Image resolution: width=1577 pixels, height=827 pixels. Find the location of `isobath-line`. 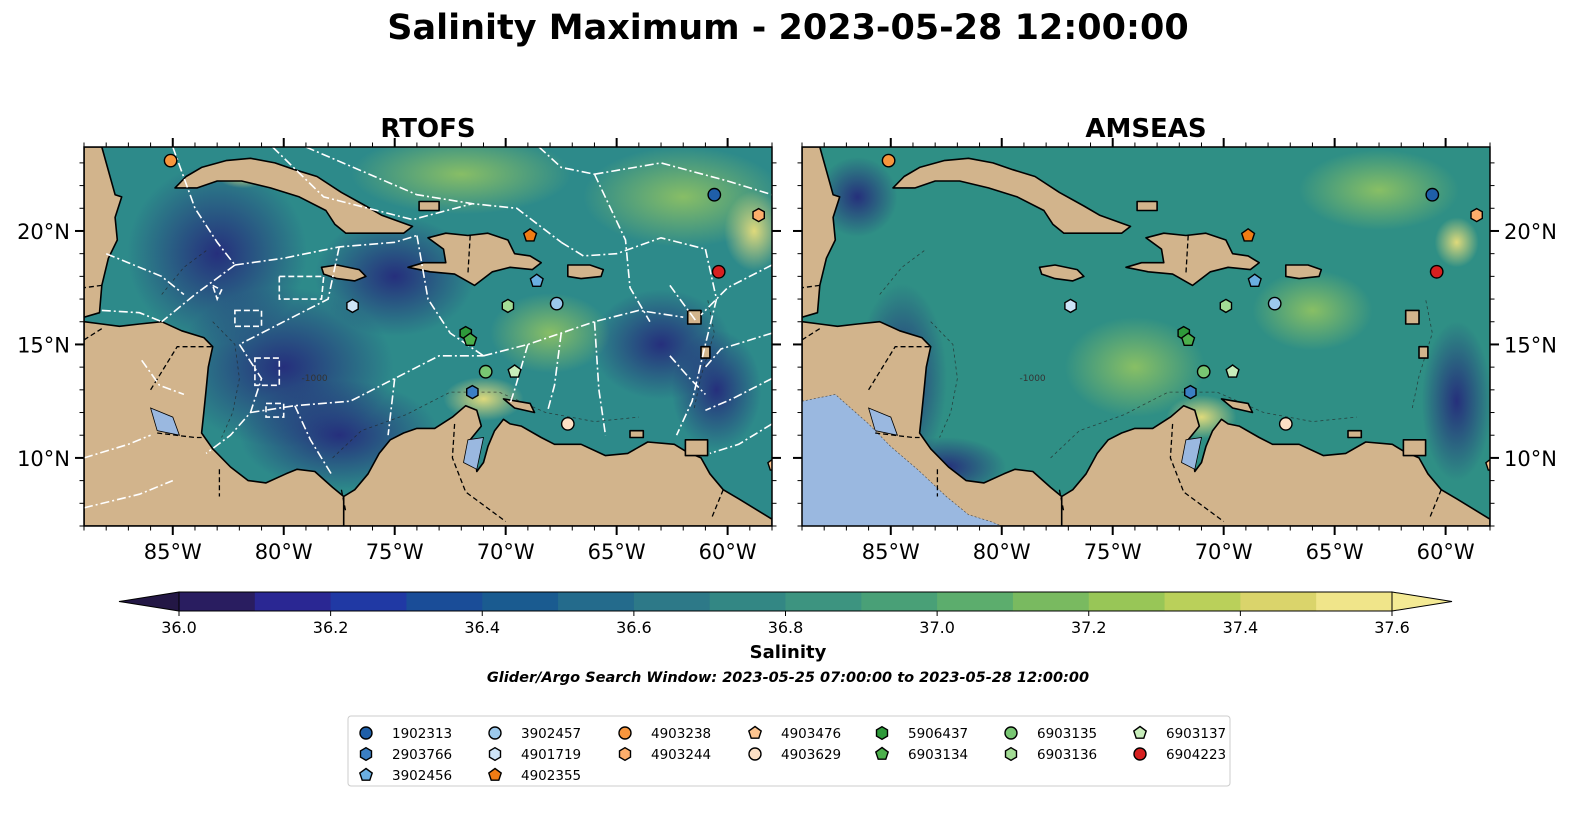

isobath-line is located at coordinates (485, 425).